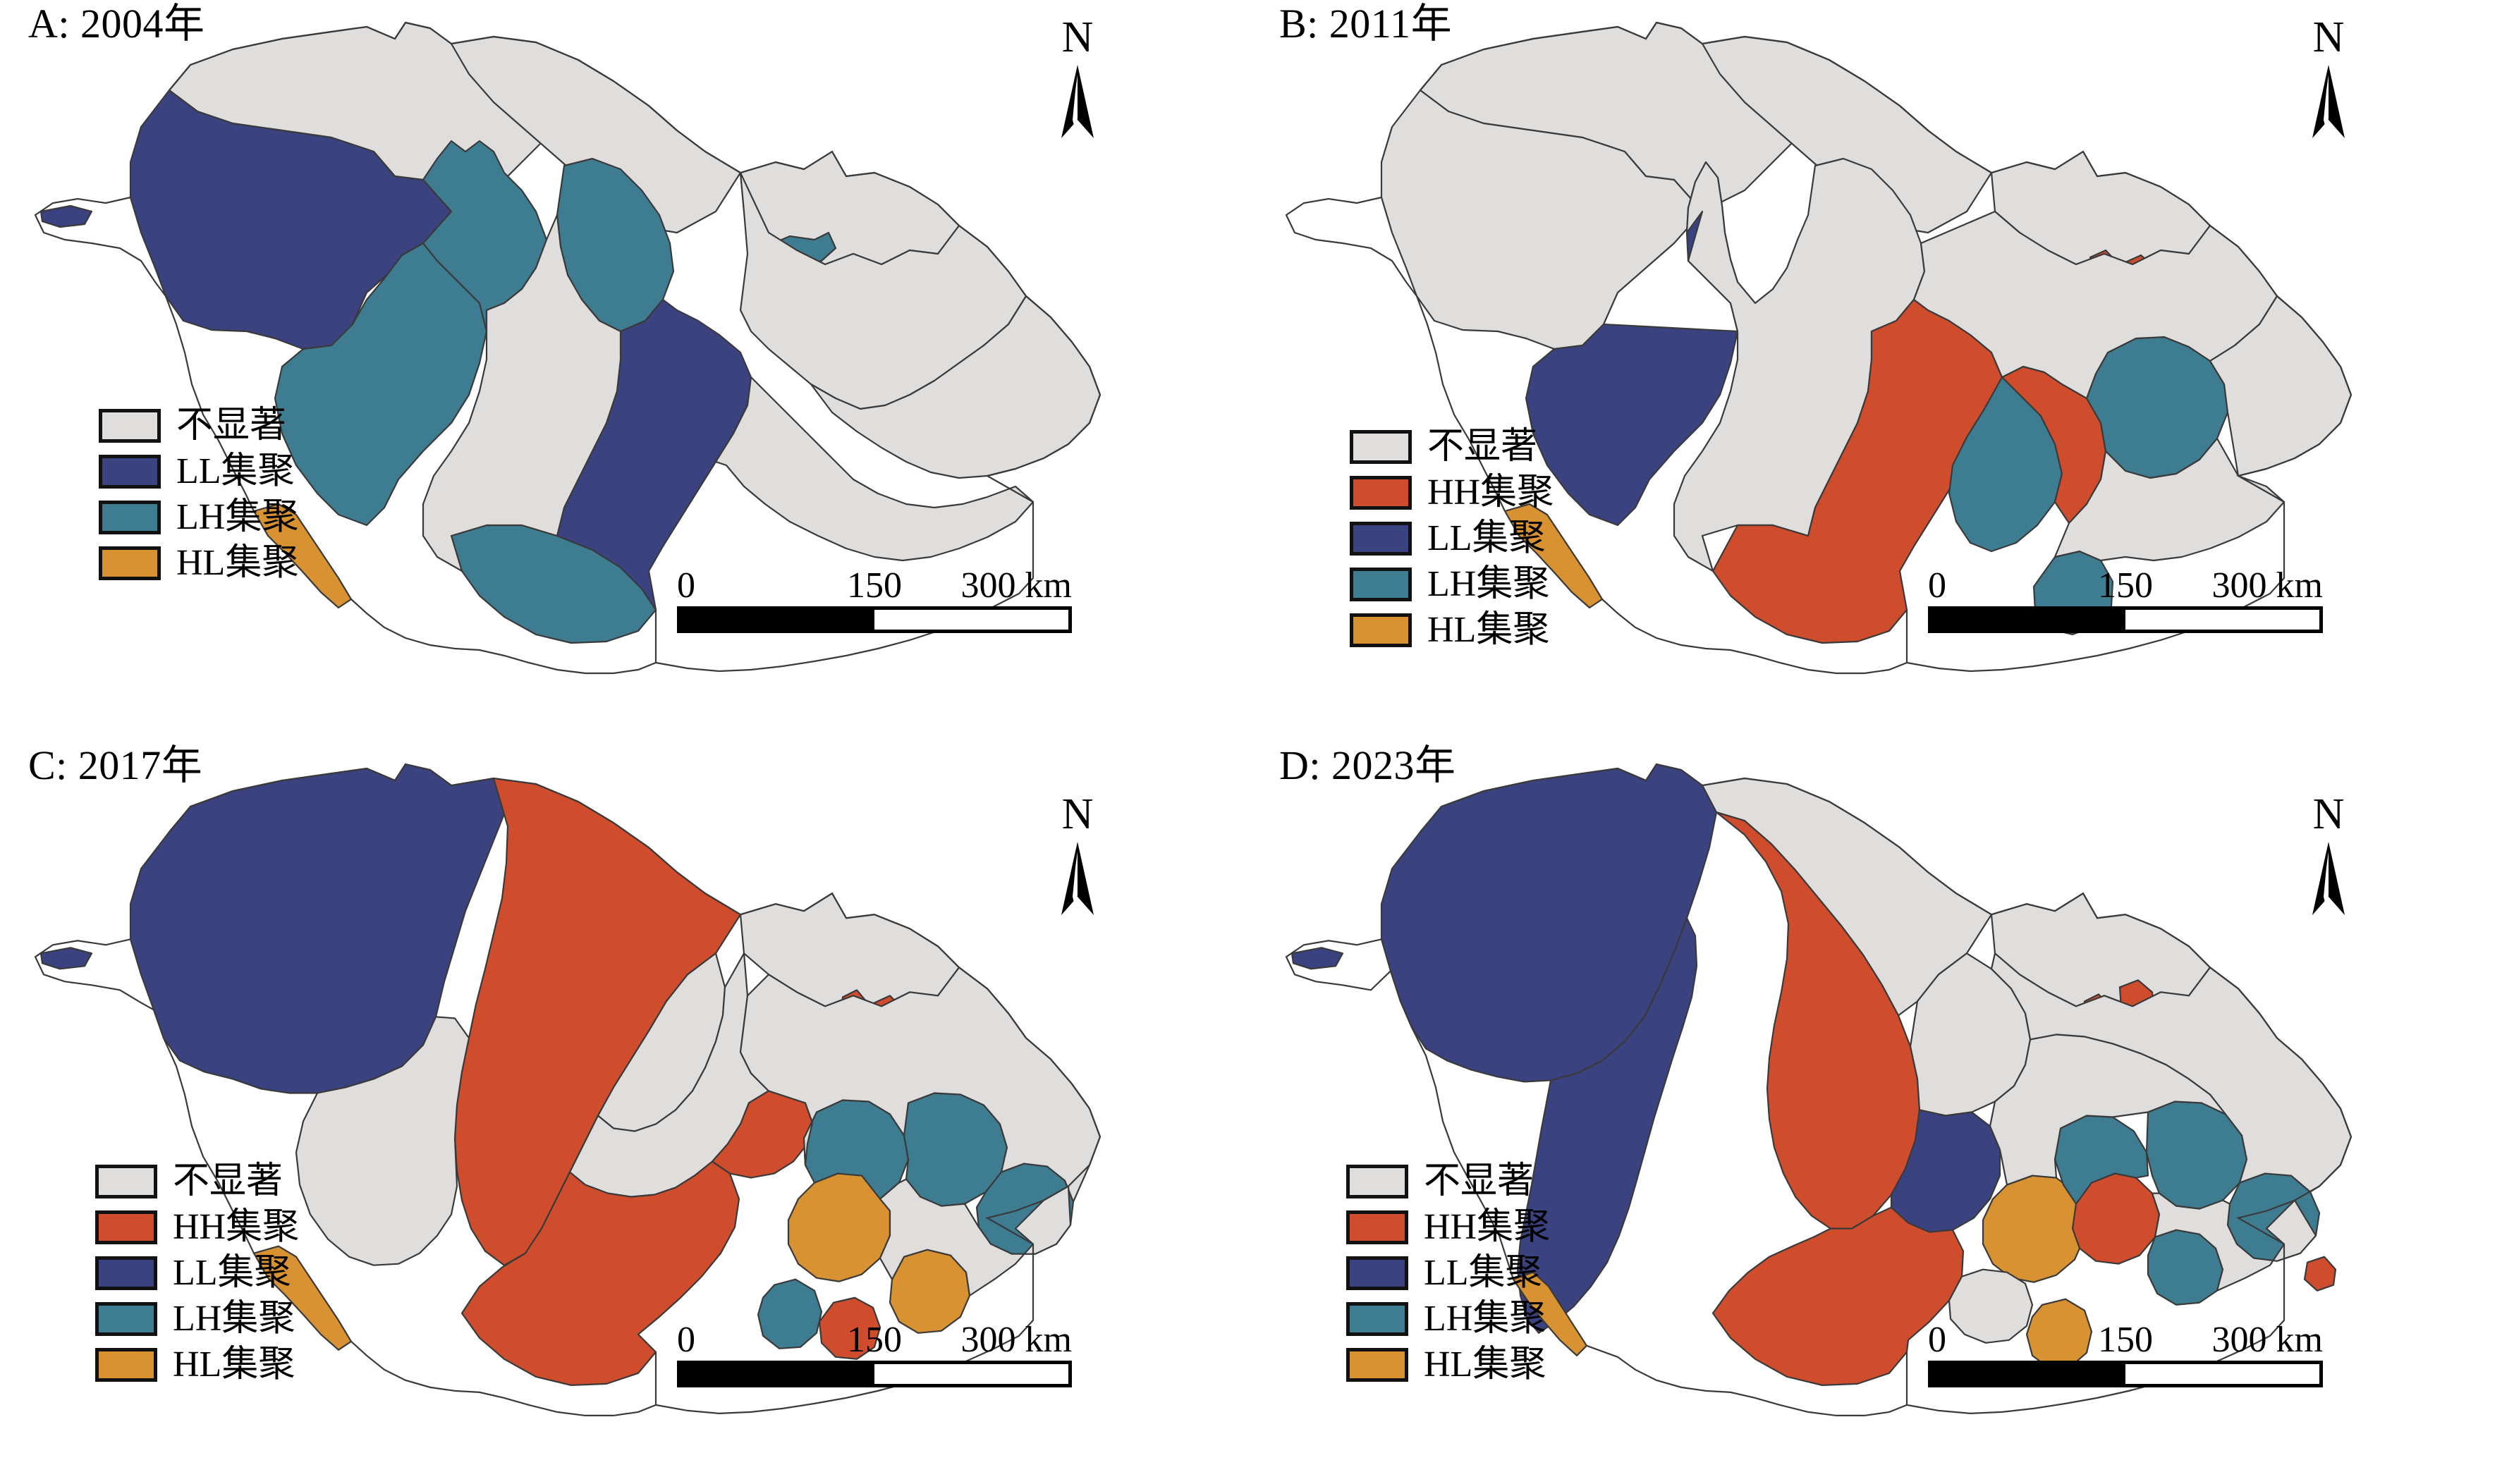 This screenshot has height=1484, width=2502. Describe the element at coordinates (1886, 950) in the screenshot. I see `coastline-d-north` at that location.